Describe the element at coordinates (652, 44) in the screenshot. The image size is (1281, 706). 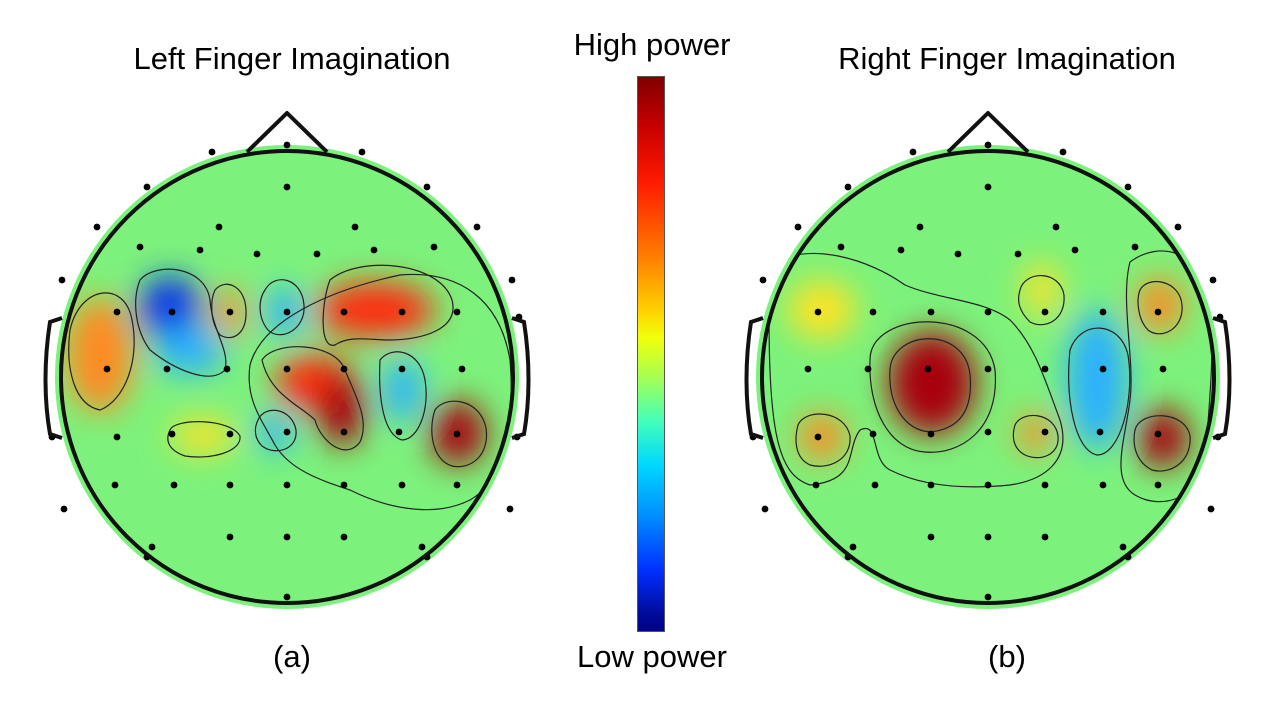
I see `colorbar-high-label: High power` at that location.